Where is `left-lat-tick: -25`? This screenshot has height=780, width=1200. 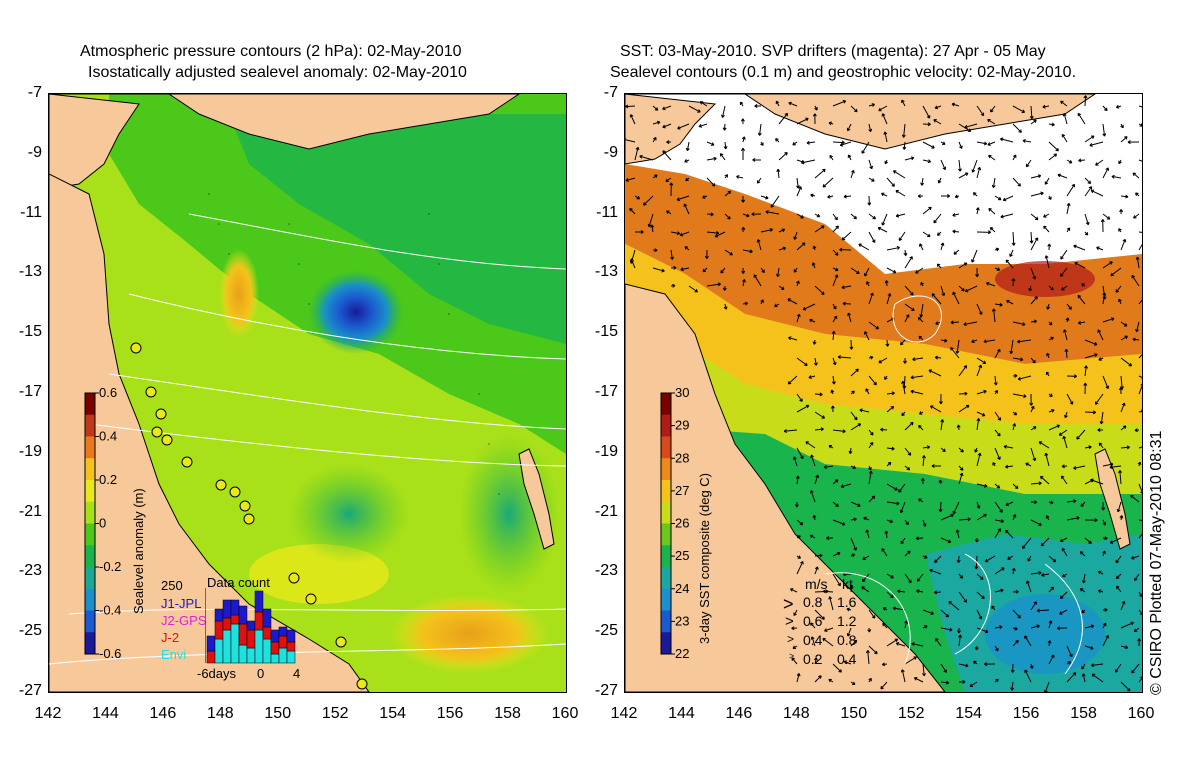 left-lat-tick: -25 is located at coordinates (30, 631).